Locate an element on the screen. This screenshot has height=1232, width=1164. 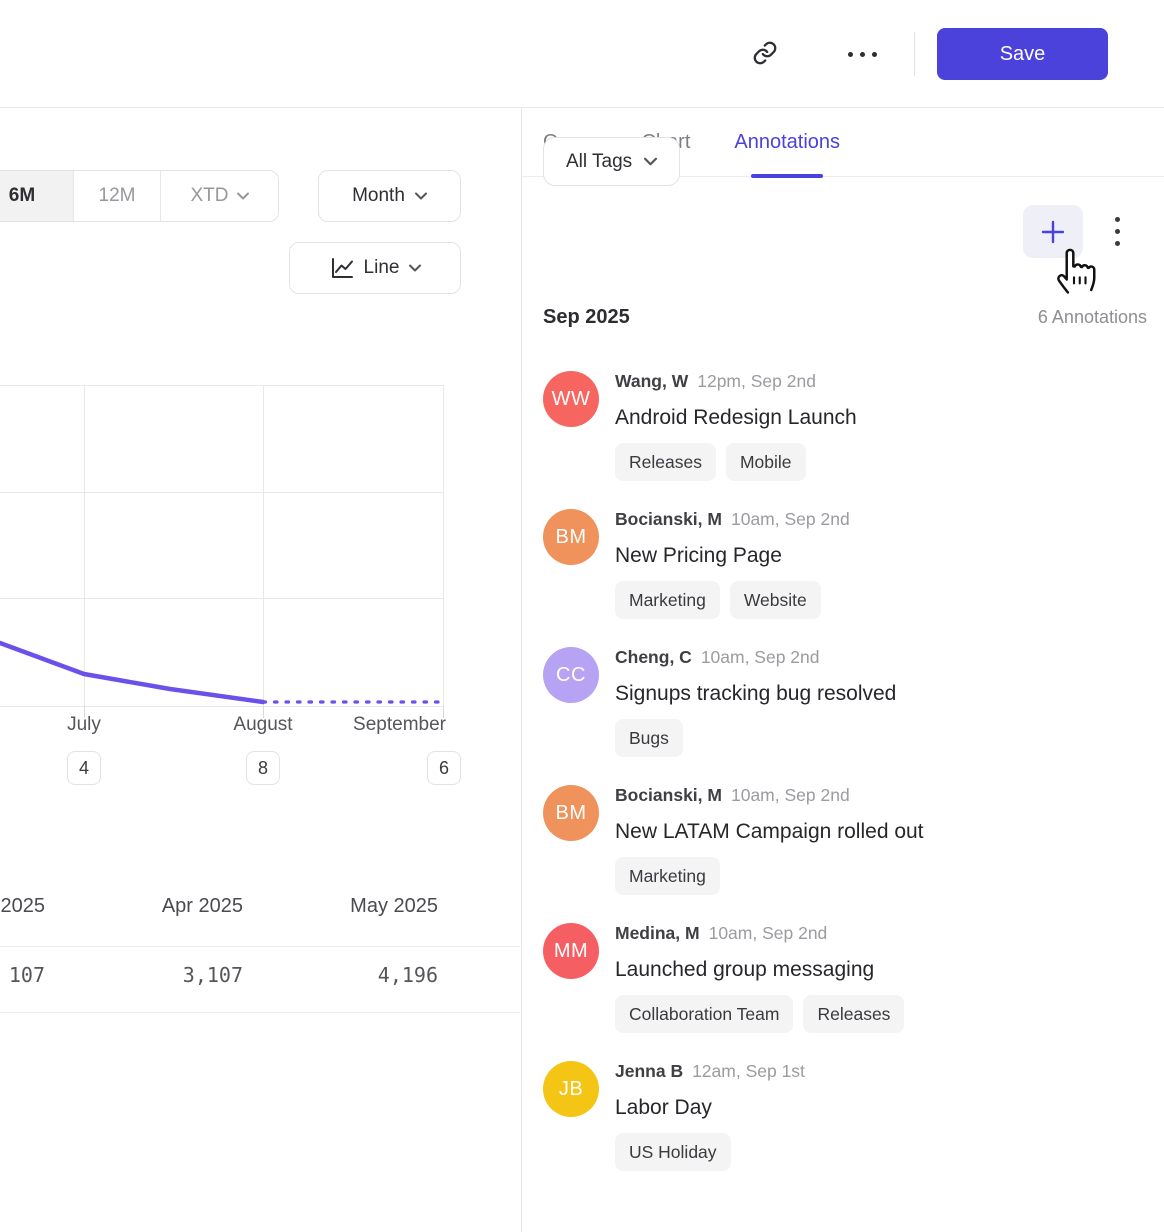
annotations-menu-button is located at coordinates (1117, 231).